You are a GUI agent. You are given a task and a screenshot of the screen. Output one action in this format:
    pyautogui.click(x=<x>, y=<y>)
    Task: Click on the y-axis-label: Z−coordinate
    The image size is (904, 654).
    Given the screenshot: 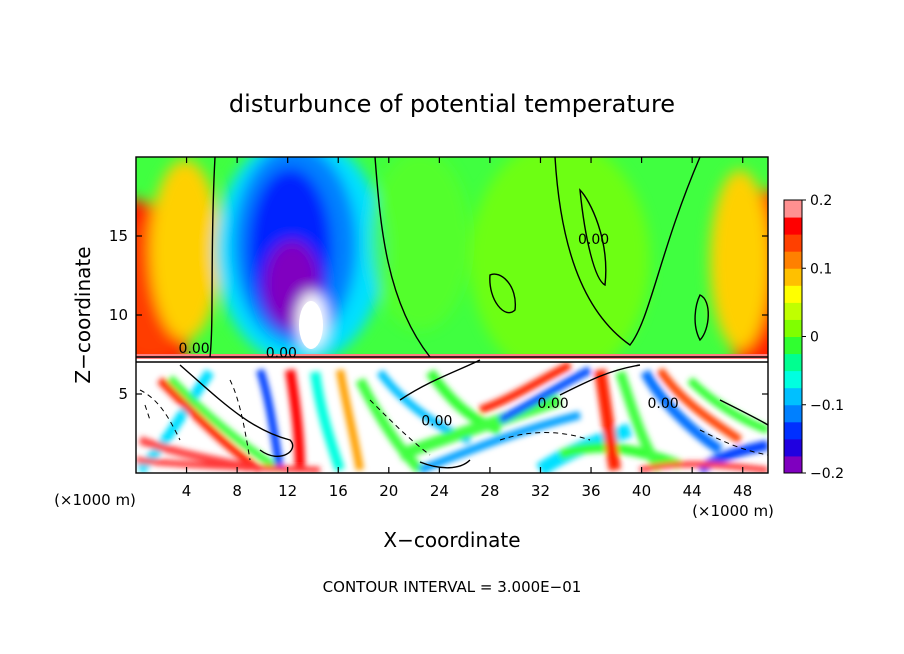 What is the action you would take?
    pyautogui.click(x=83, y=314)
    